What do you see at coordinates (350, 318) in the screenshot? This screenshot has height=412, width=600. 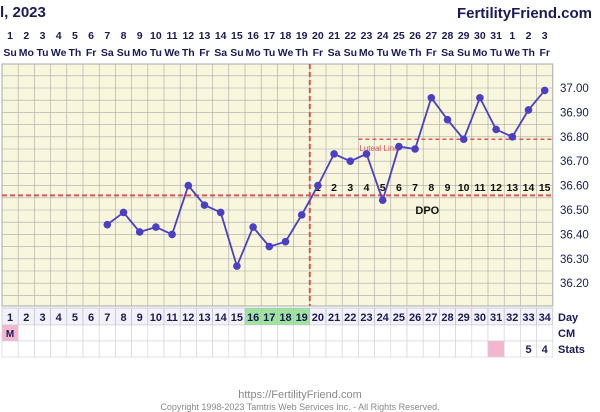 I see `cycle-day-number: 22` at bounding box center [350, 318].